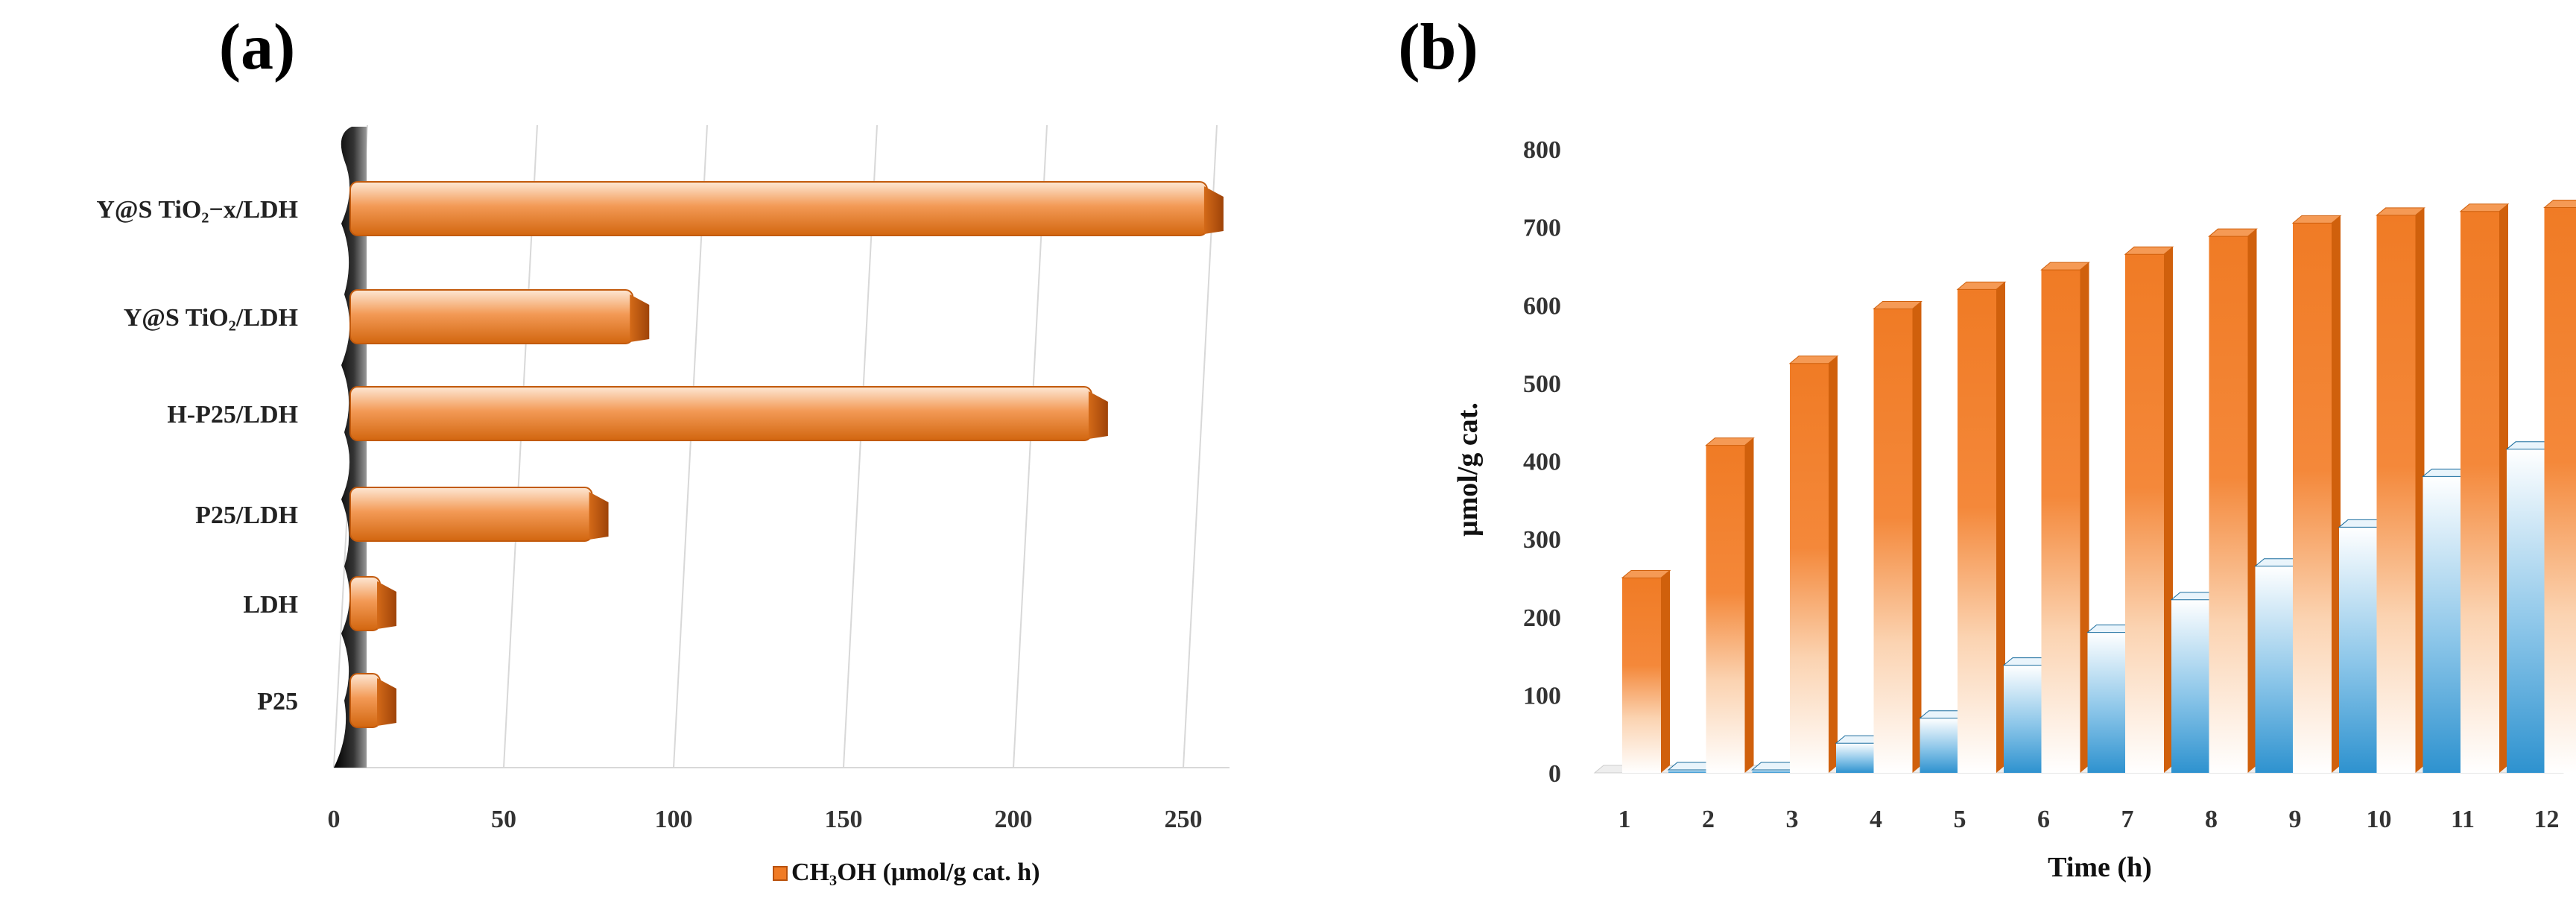 This screenshot has height=904, width=2576. What do you see at coordinates (915, 872) in the screenshot?
I see `chart-a-legend-label: CH₃OH (μmol/g cat. h)` at bounding box center [915, 872].